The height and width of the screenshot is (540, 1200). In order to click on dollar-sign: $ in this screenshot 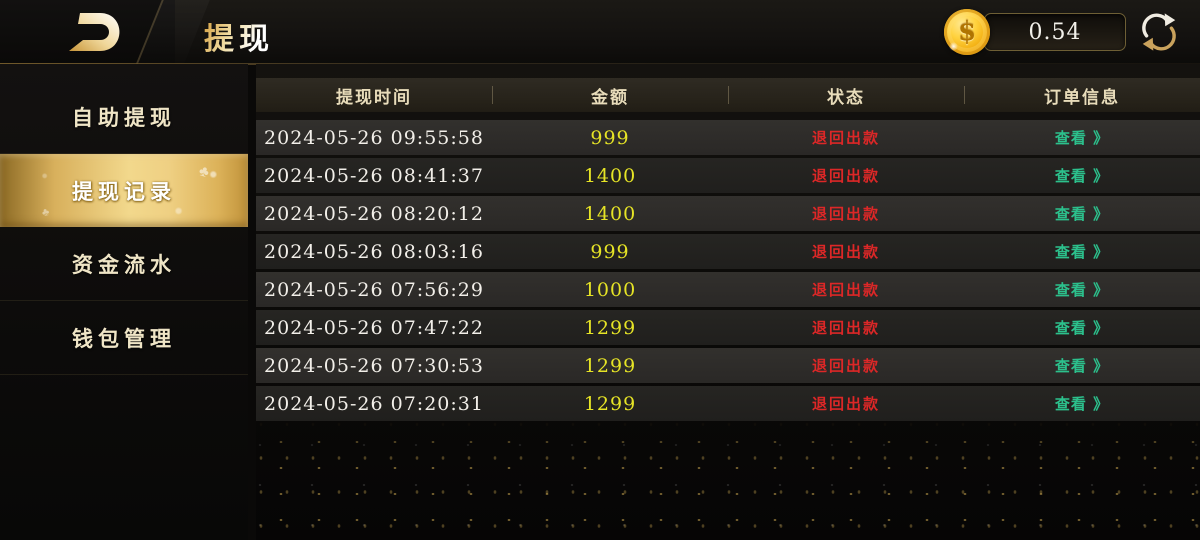, I will do `click(967, 32)`.